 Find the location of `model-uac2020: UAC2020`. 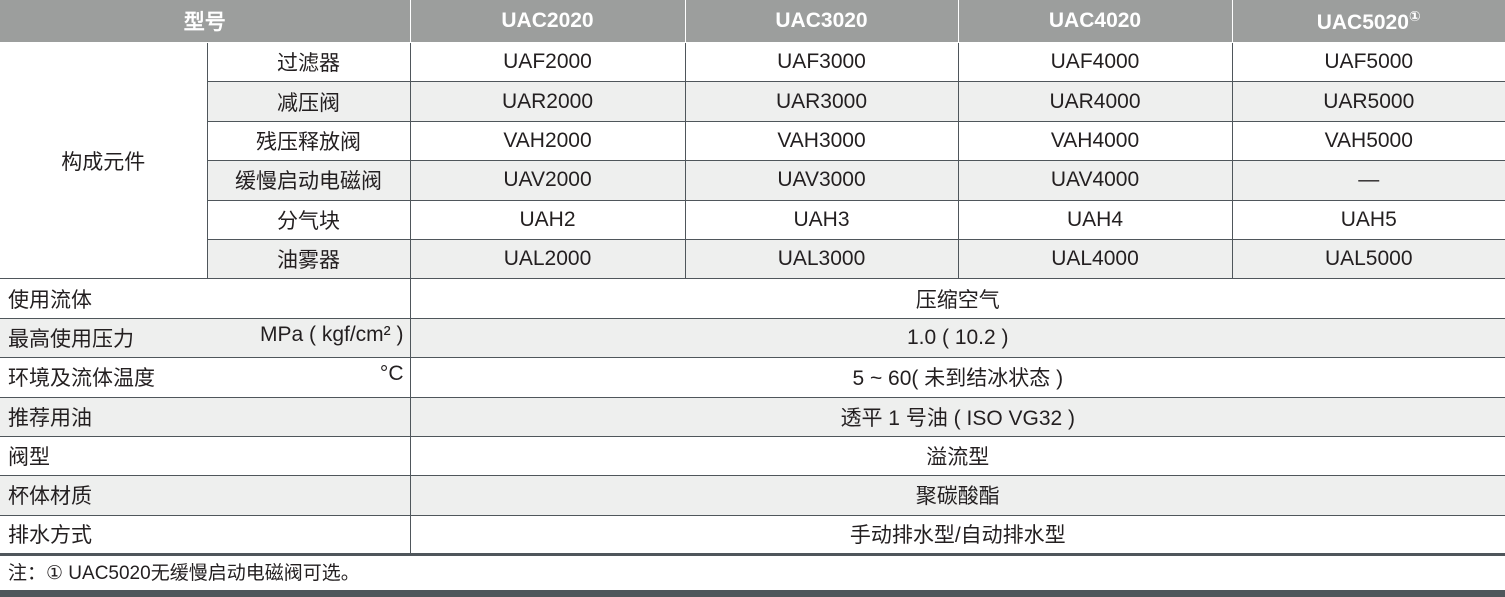

model-uac2020: UAC2020 is located at coordinates (547, 21).